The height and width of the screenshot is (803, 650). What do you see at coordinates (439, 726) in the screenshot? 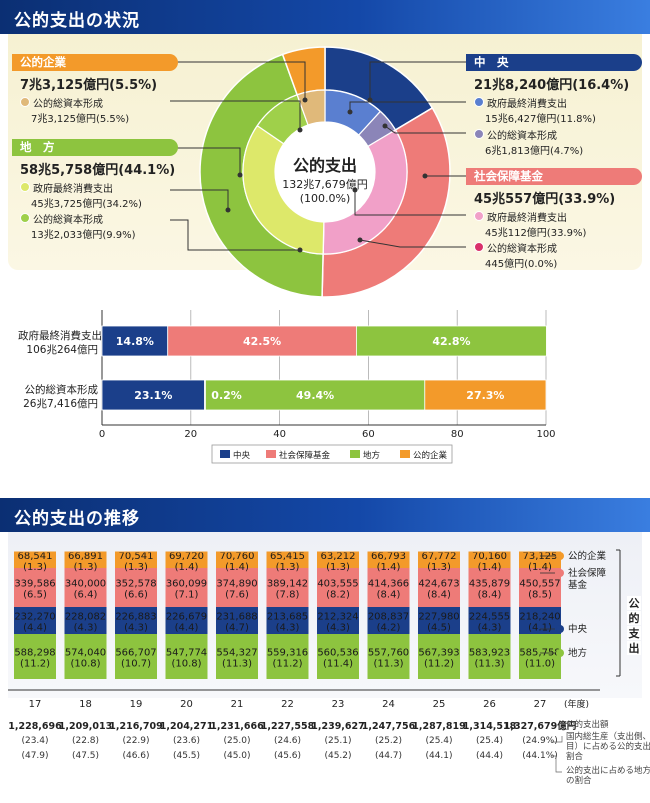
I see `trend-total-label: 1,287,819` at bounding box center [439, 726].